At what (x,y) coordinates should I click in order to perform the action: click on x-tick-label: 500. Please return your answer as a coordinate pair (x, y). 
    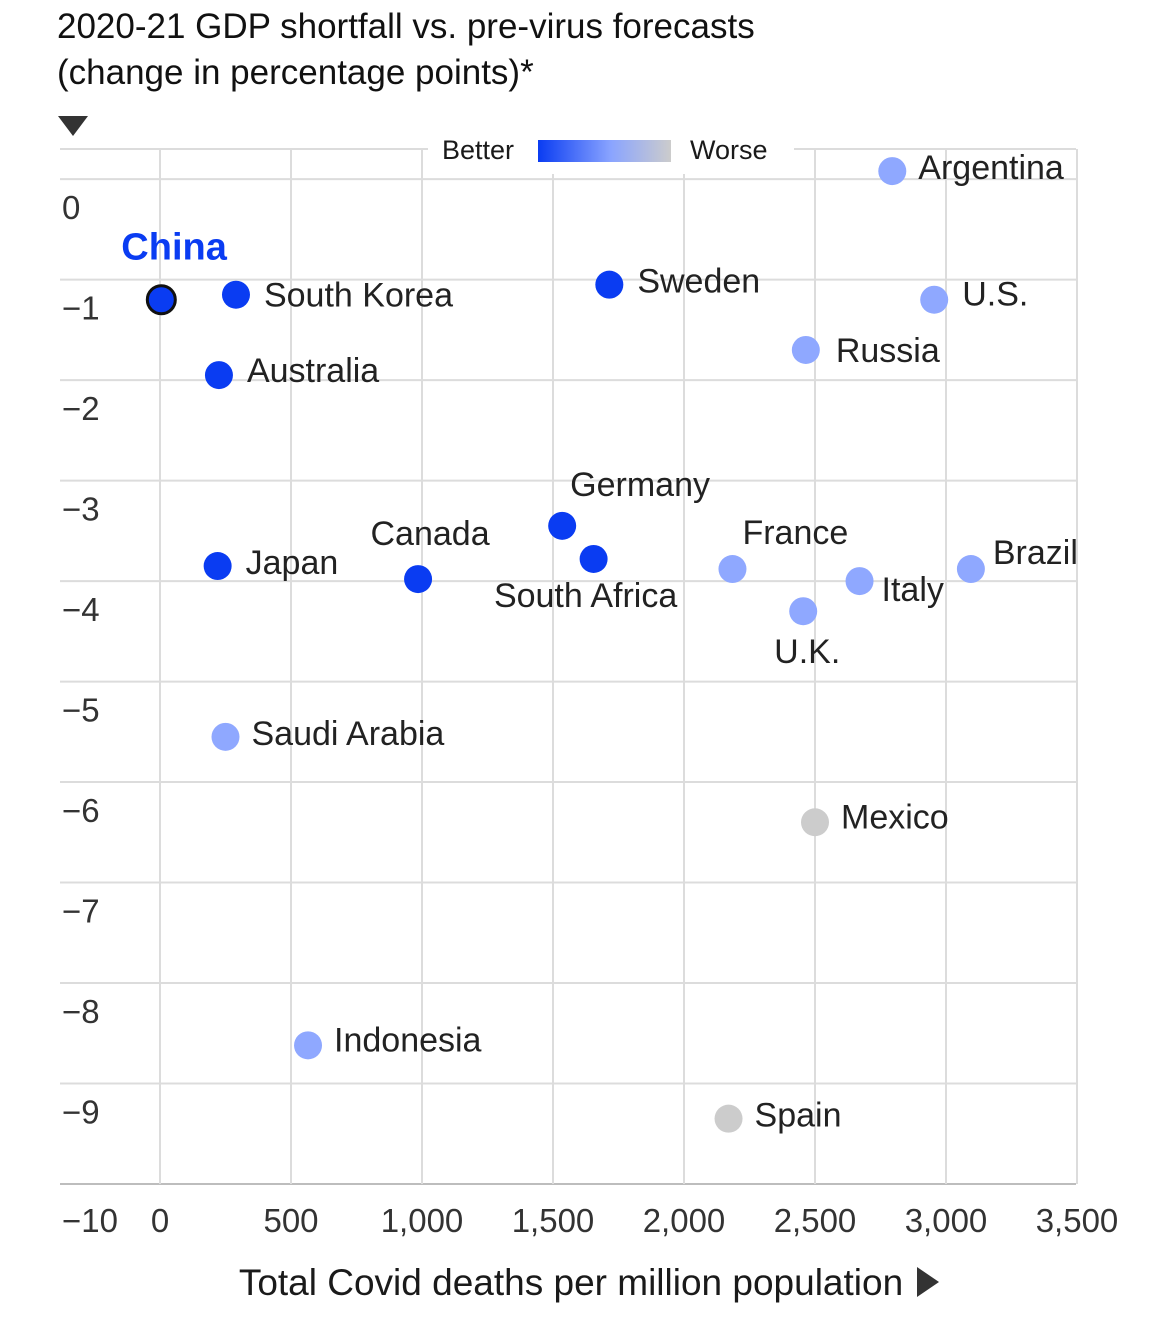
    Looking at the image, I should click on (290, 1220).